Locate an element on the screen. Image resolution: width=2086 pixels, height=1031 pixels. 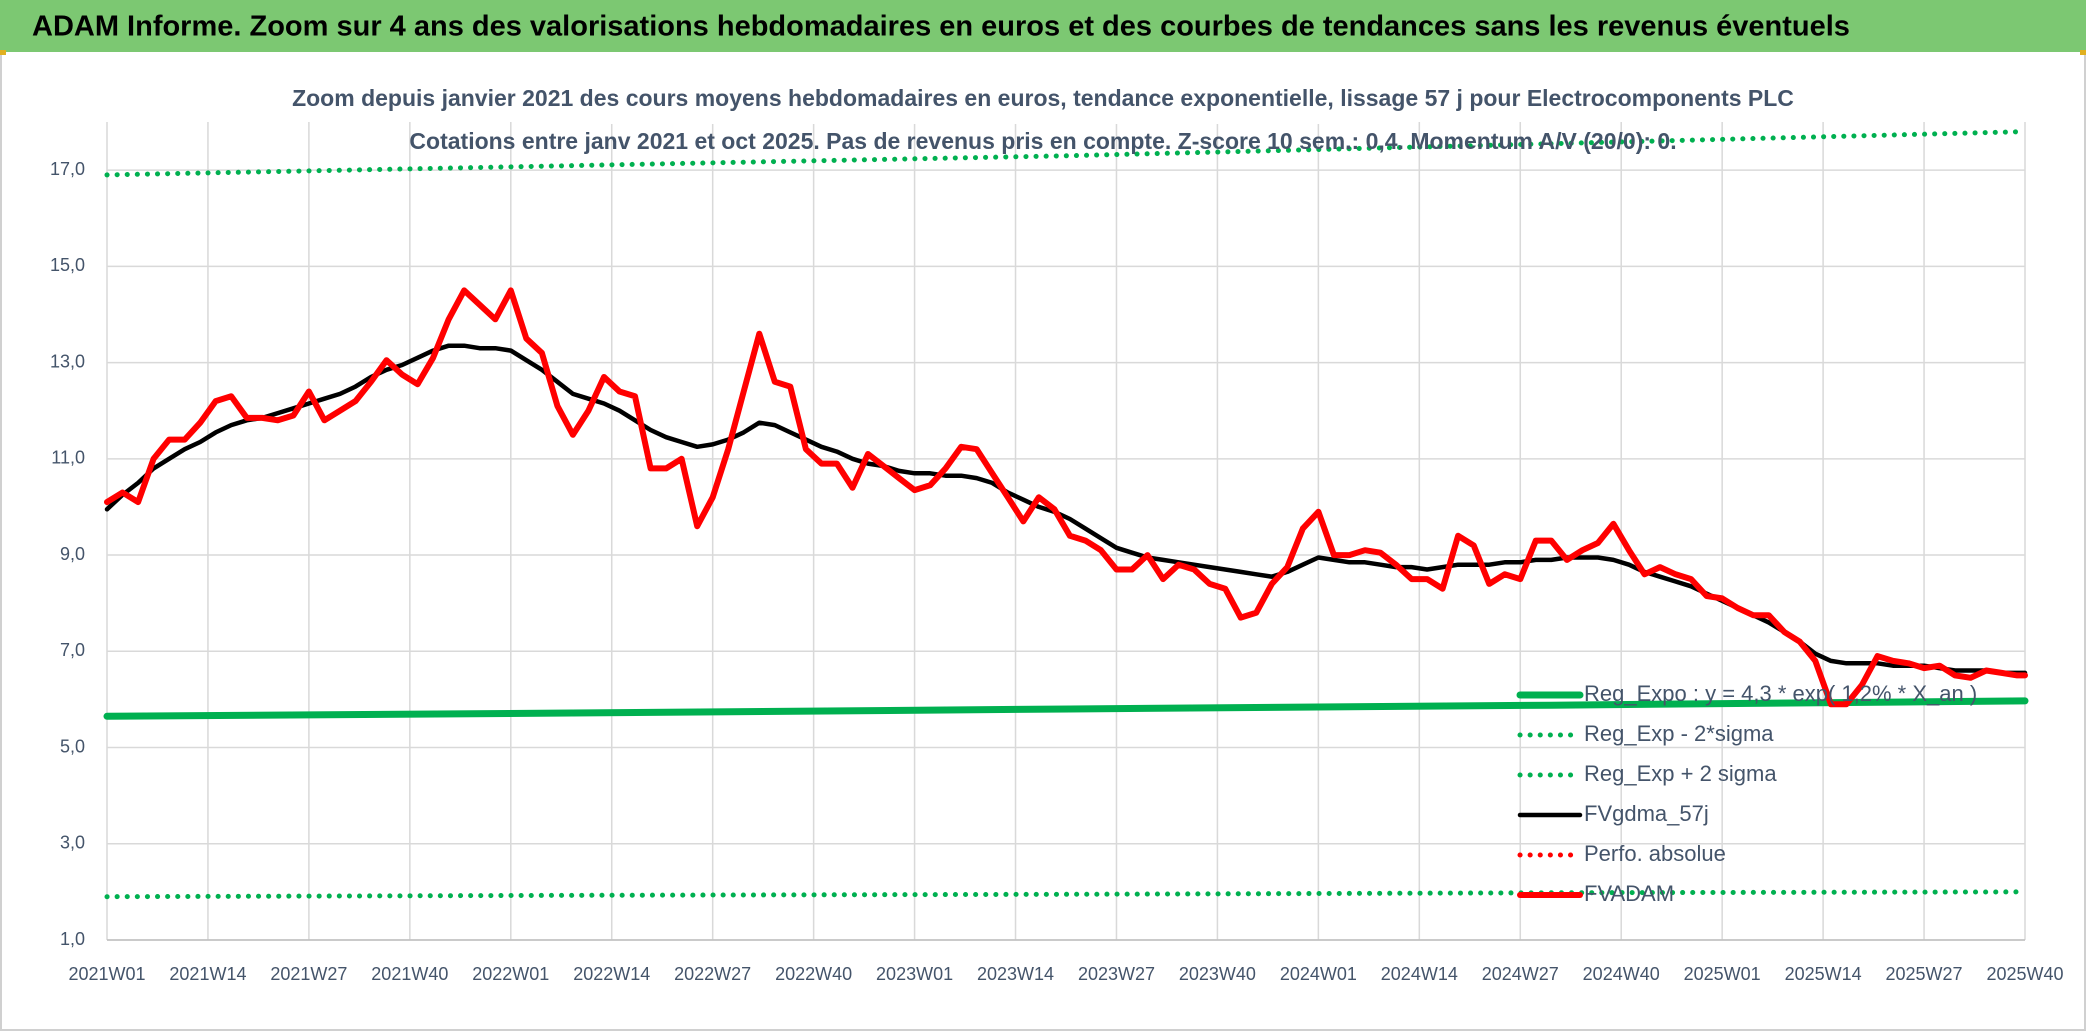
y-tick-label: 3,0 is located at coordinates (72, 843).